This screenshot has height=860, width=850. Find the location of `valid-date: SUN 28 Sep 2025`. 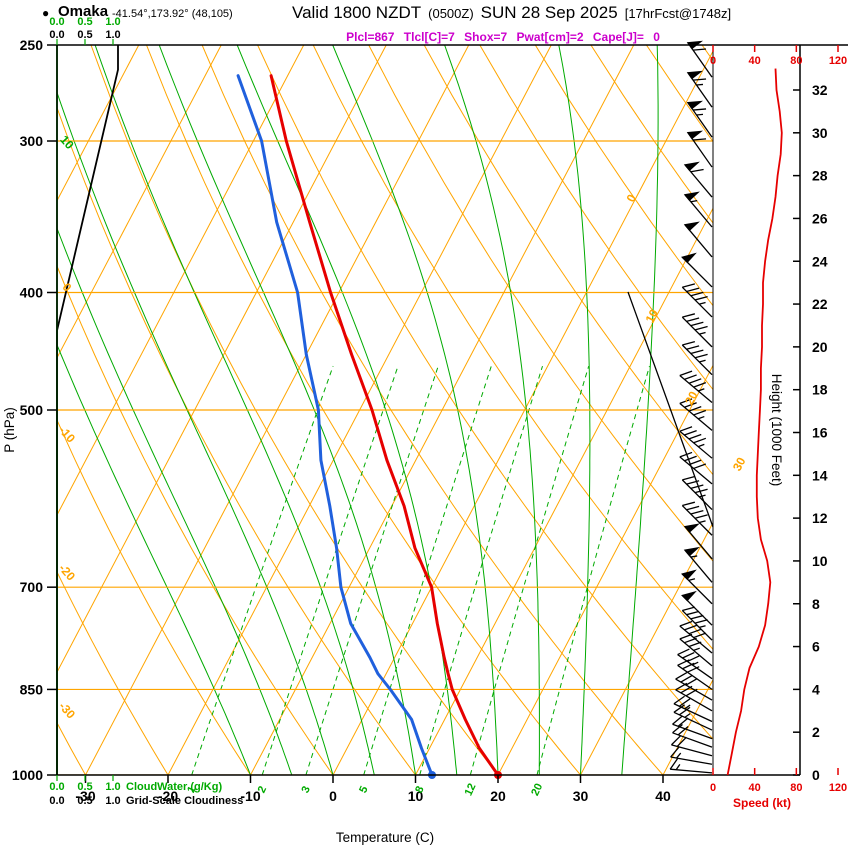

valid-date: SUN 28 Sep 2025 is located at coordinates (549, 12).